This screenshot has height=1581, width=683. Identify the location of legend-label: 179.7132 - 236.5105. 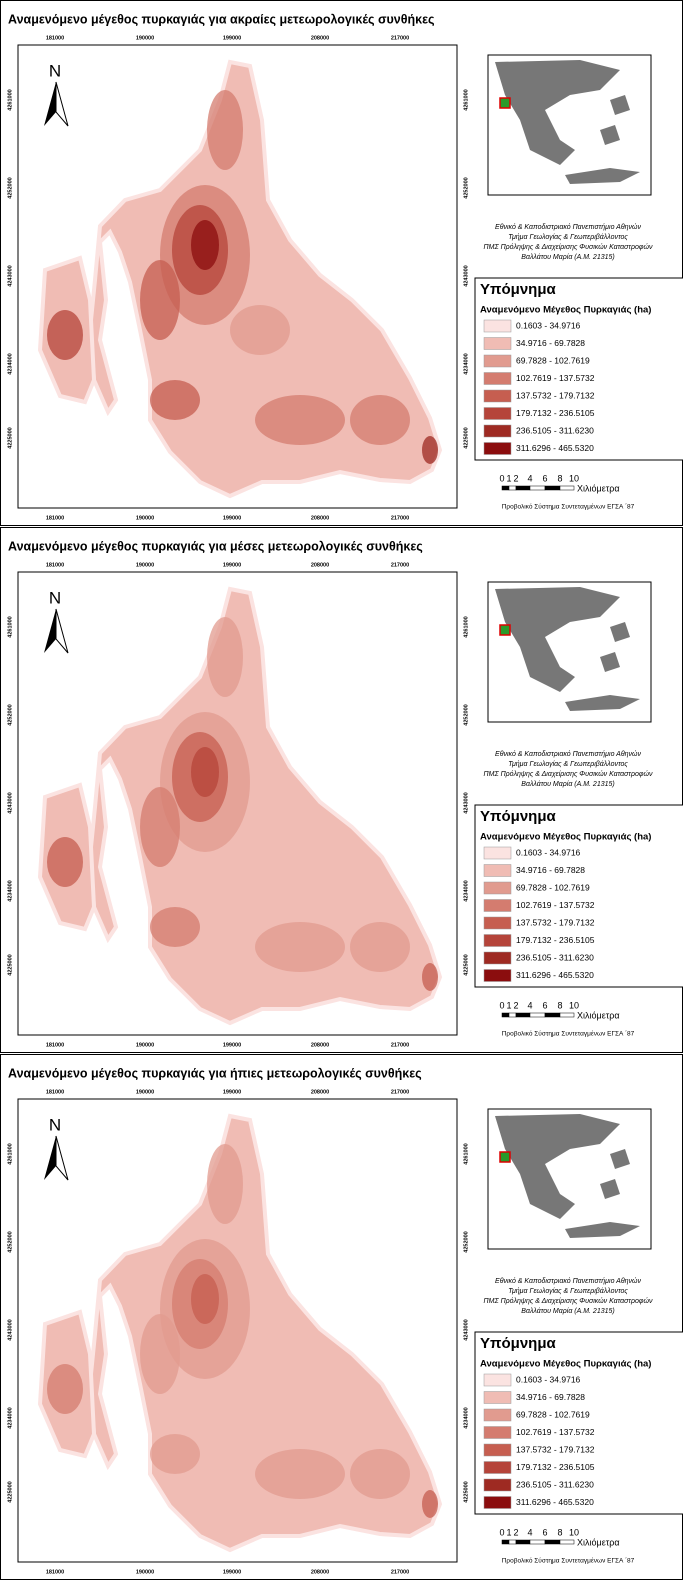
(555, 413).